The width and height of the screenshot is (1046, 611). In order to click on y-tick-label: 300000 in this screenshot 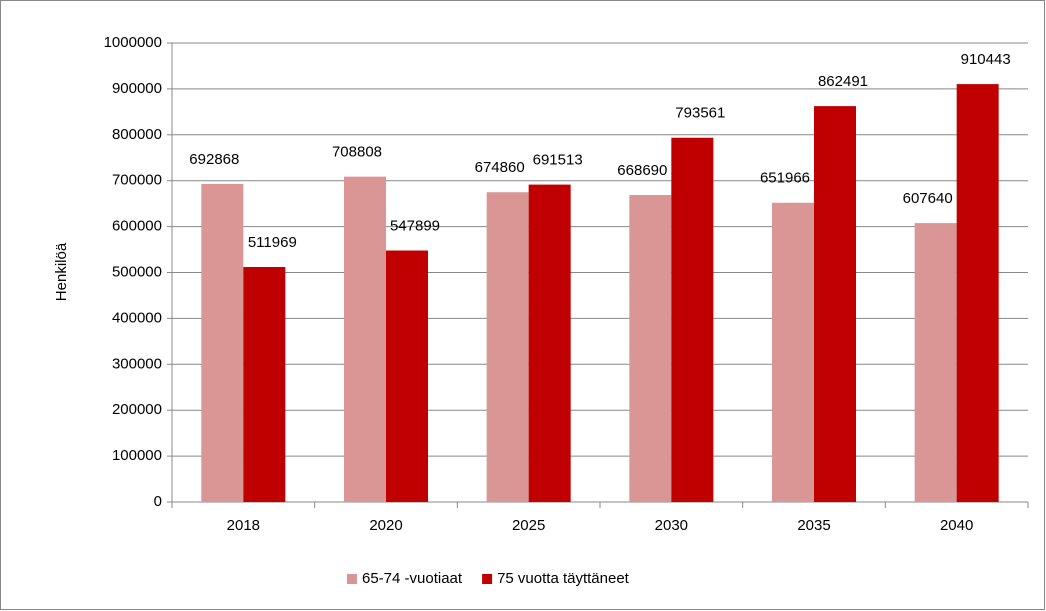, I will do `click(137, 363)`.